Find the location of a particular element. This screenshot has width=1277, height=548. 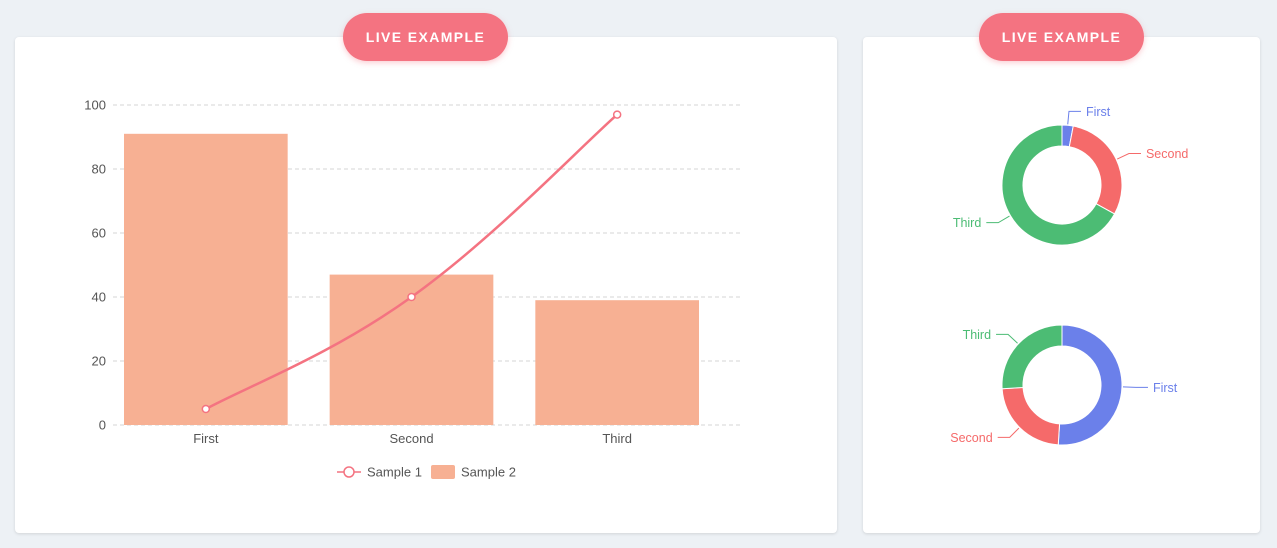

y-tick-label: 0 is located at coordinates (102, 425).